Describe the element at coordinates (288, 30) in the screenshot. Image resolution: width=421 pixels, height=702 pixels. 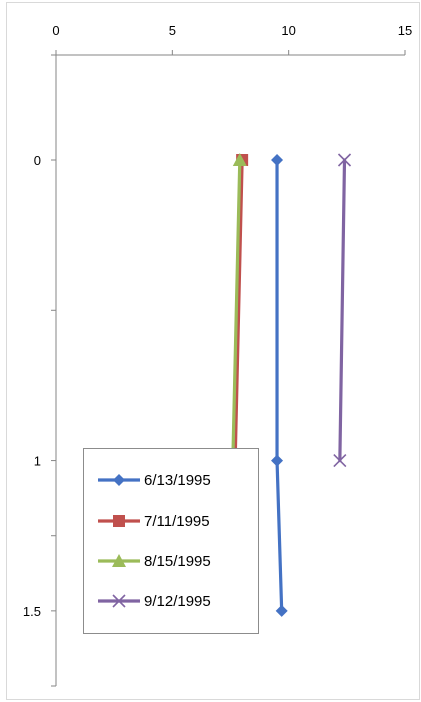
I see `x-tick-label: 10` at that location.